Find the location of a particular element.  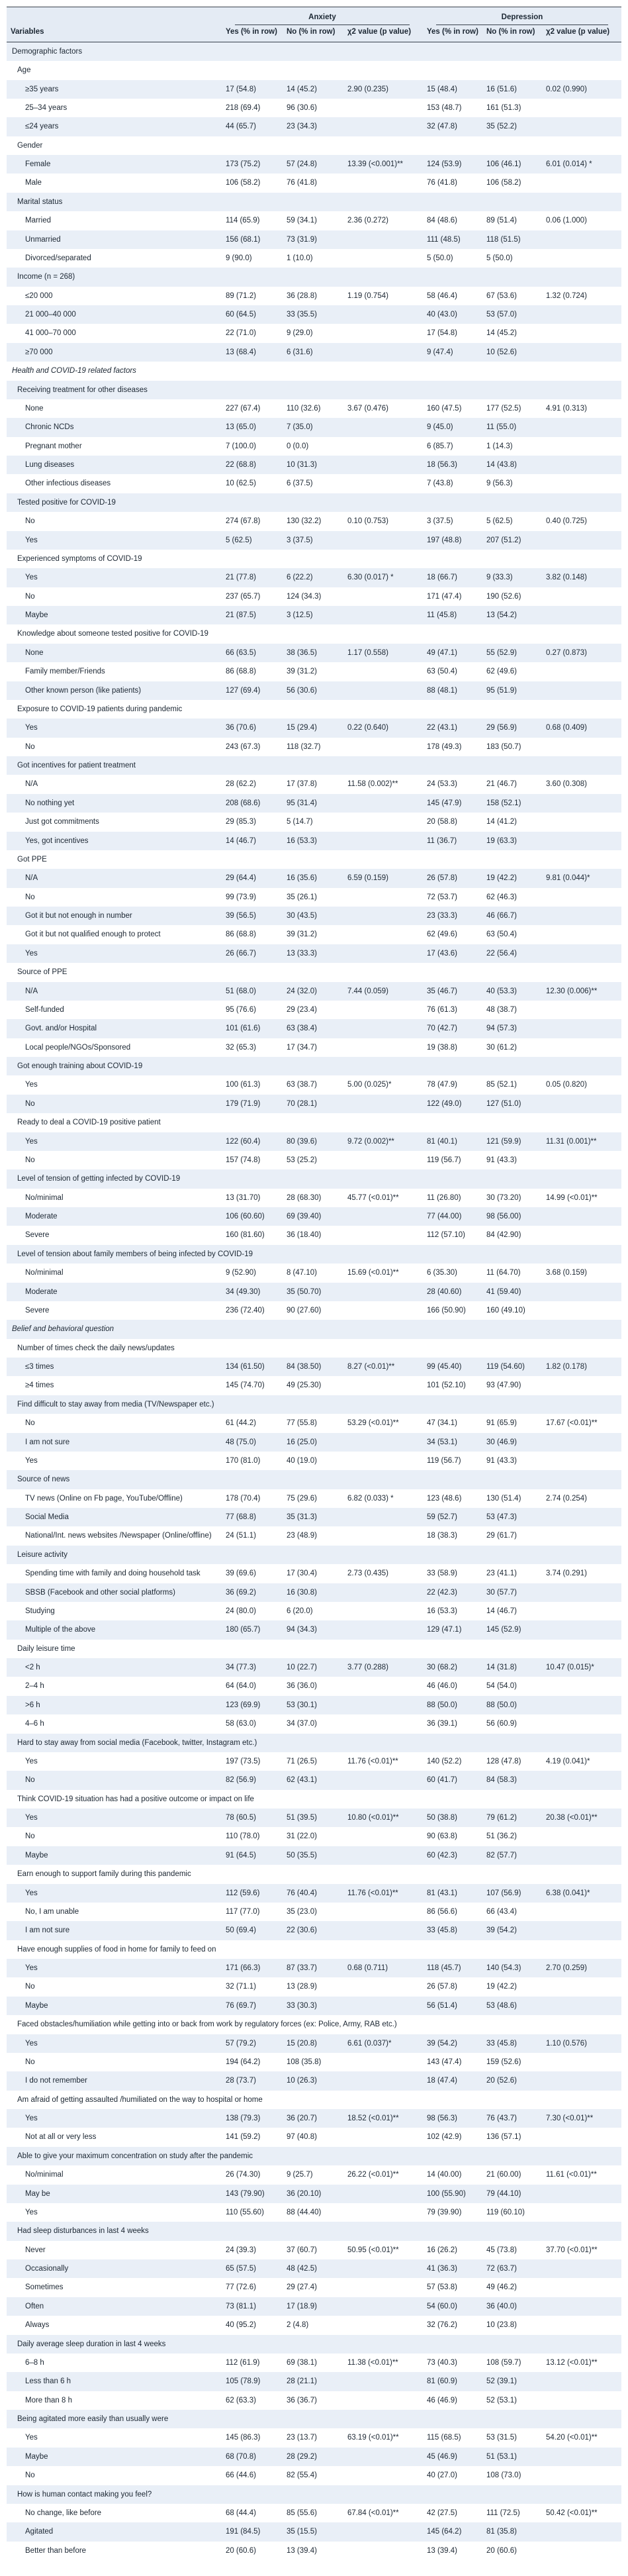

variable-label: I do not remember is located at coordinates (56, 2081).